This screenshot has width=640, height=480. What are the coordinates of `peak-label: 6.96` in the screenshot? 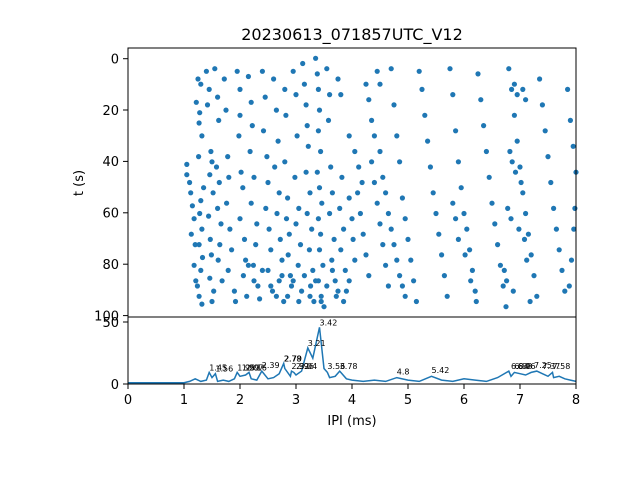 It's located at (527, 366).